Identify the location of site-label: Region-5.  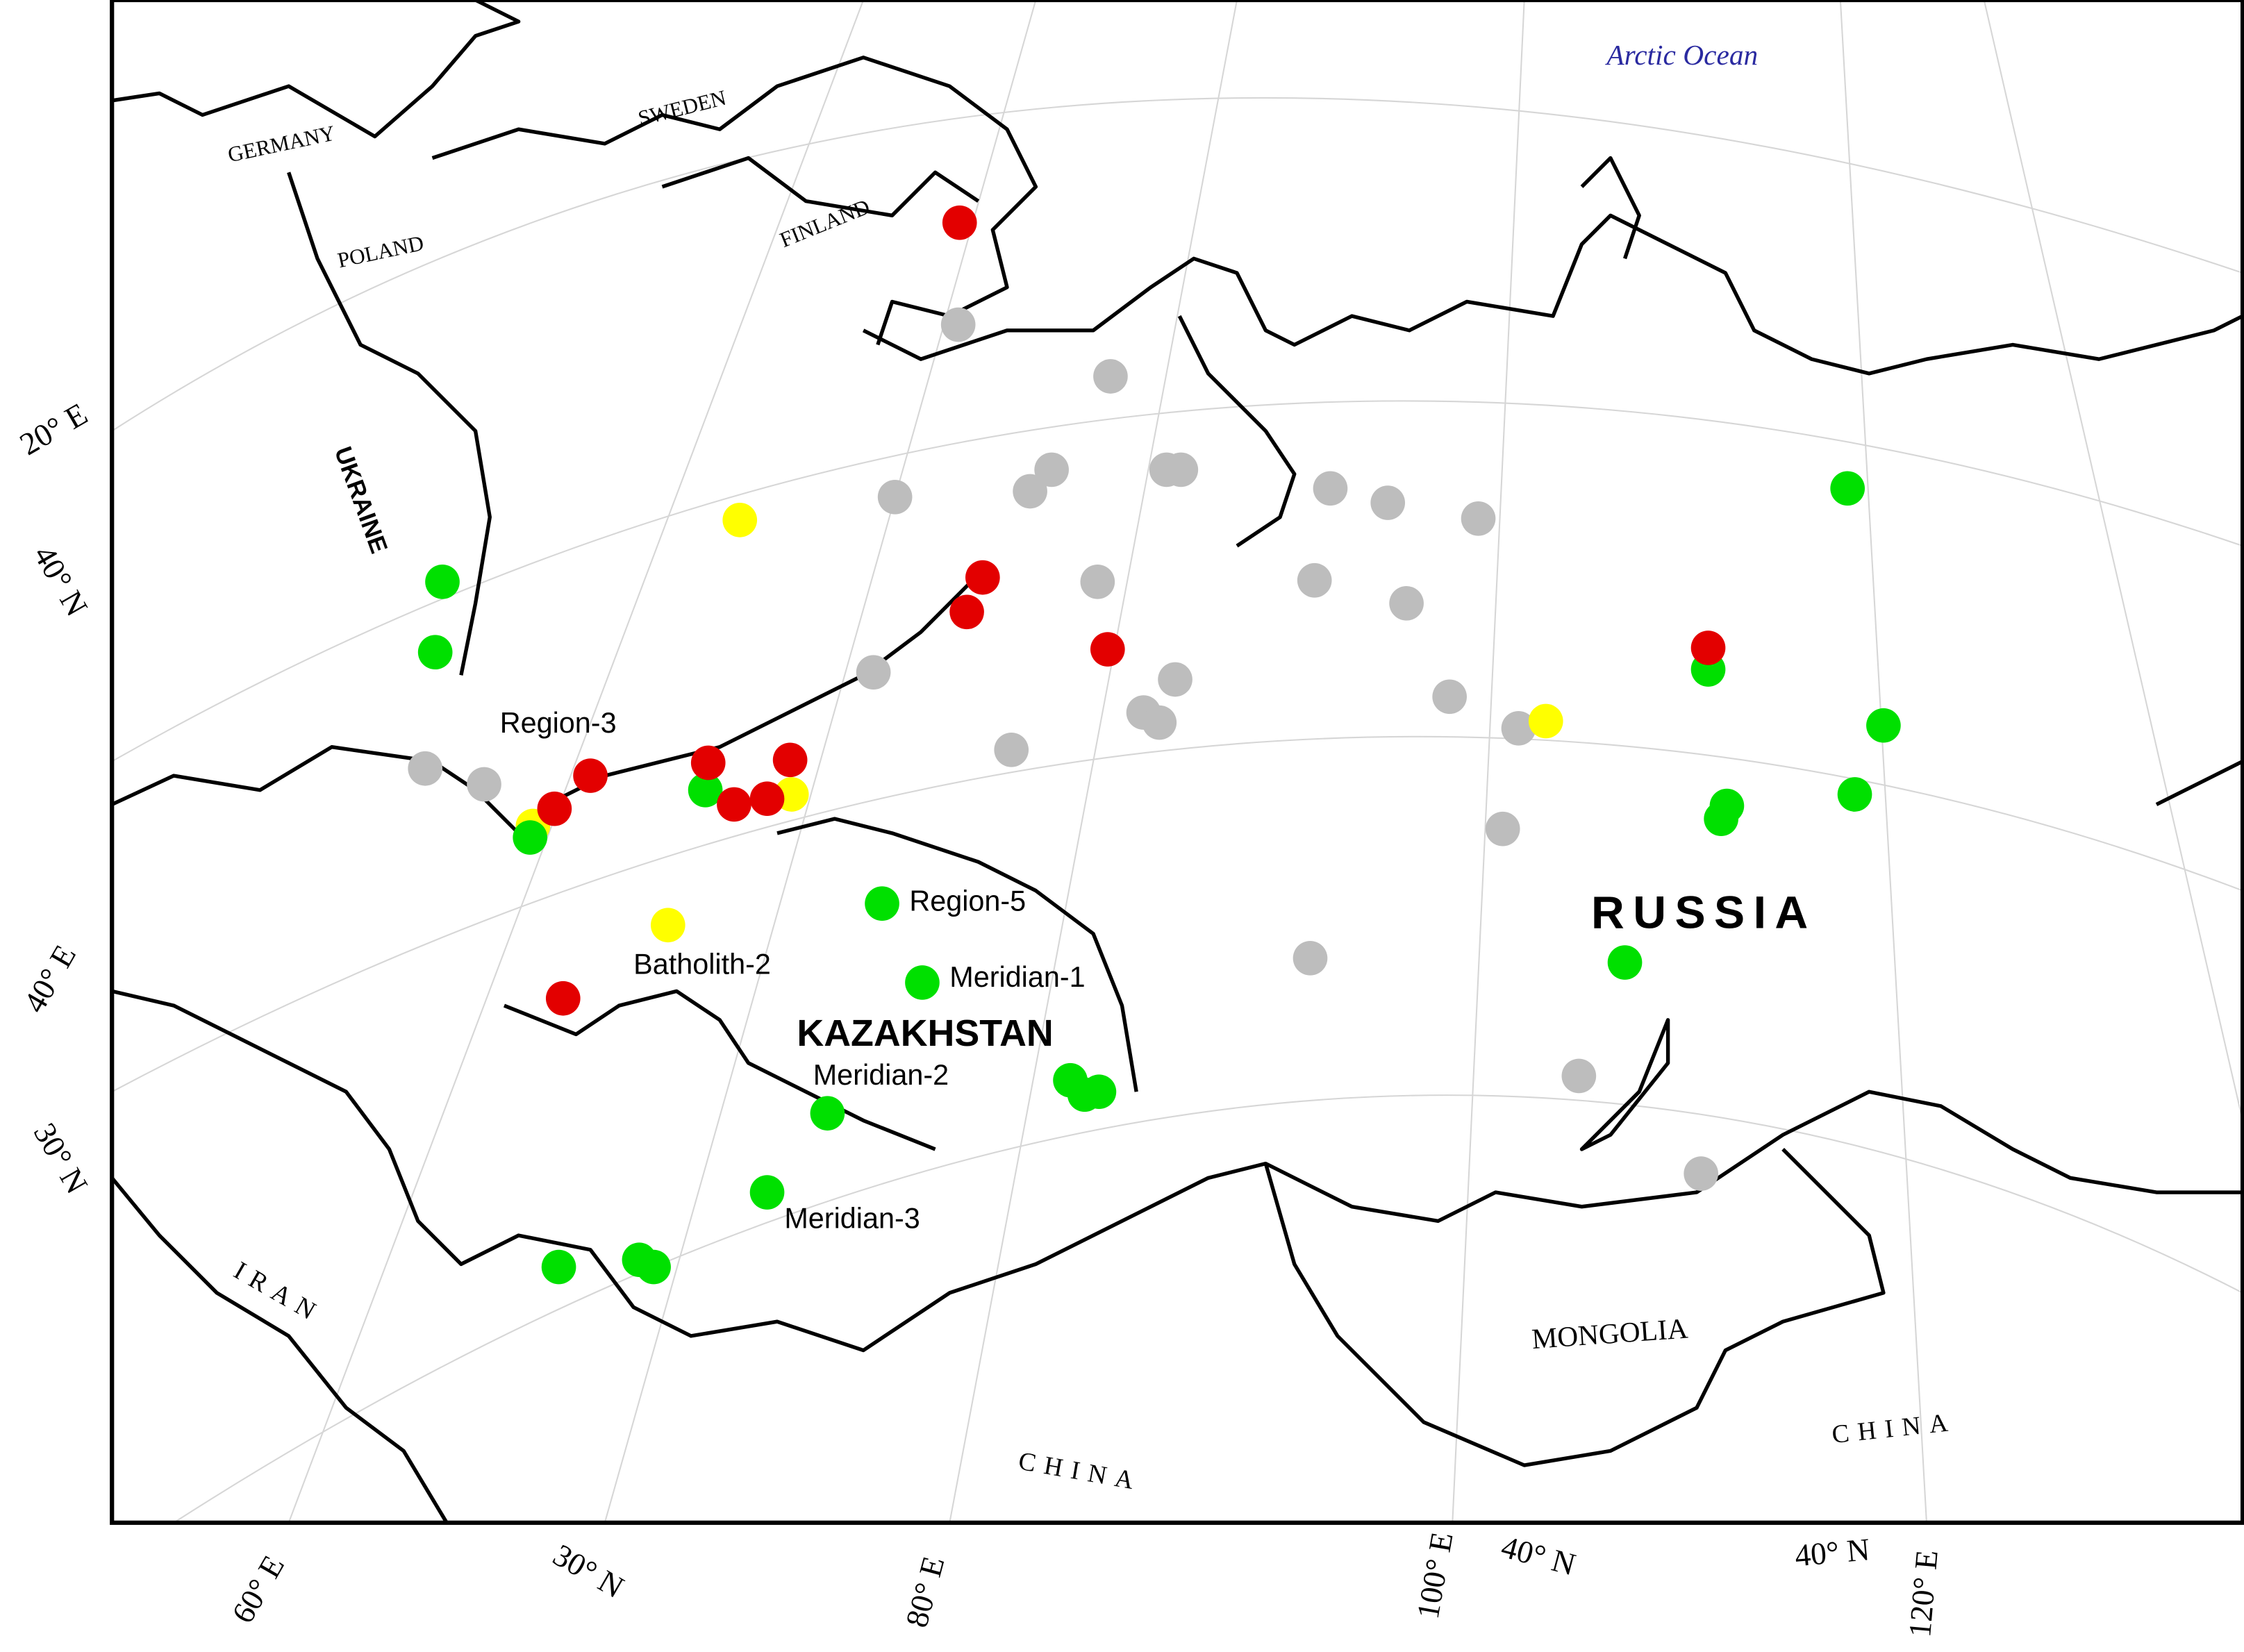
(967, 901).